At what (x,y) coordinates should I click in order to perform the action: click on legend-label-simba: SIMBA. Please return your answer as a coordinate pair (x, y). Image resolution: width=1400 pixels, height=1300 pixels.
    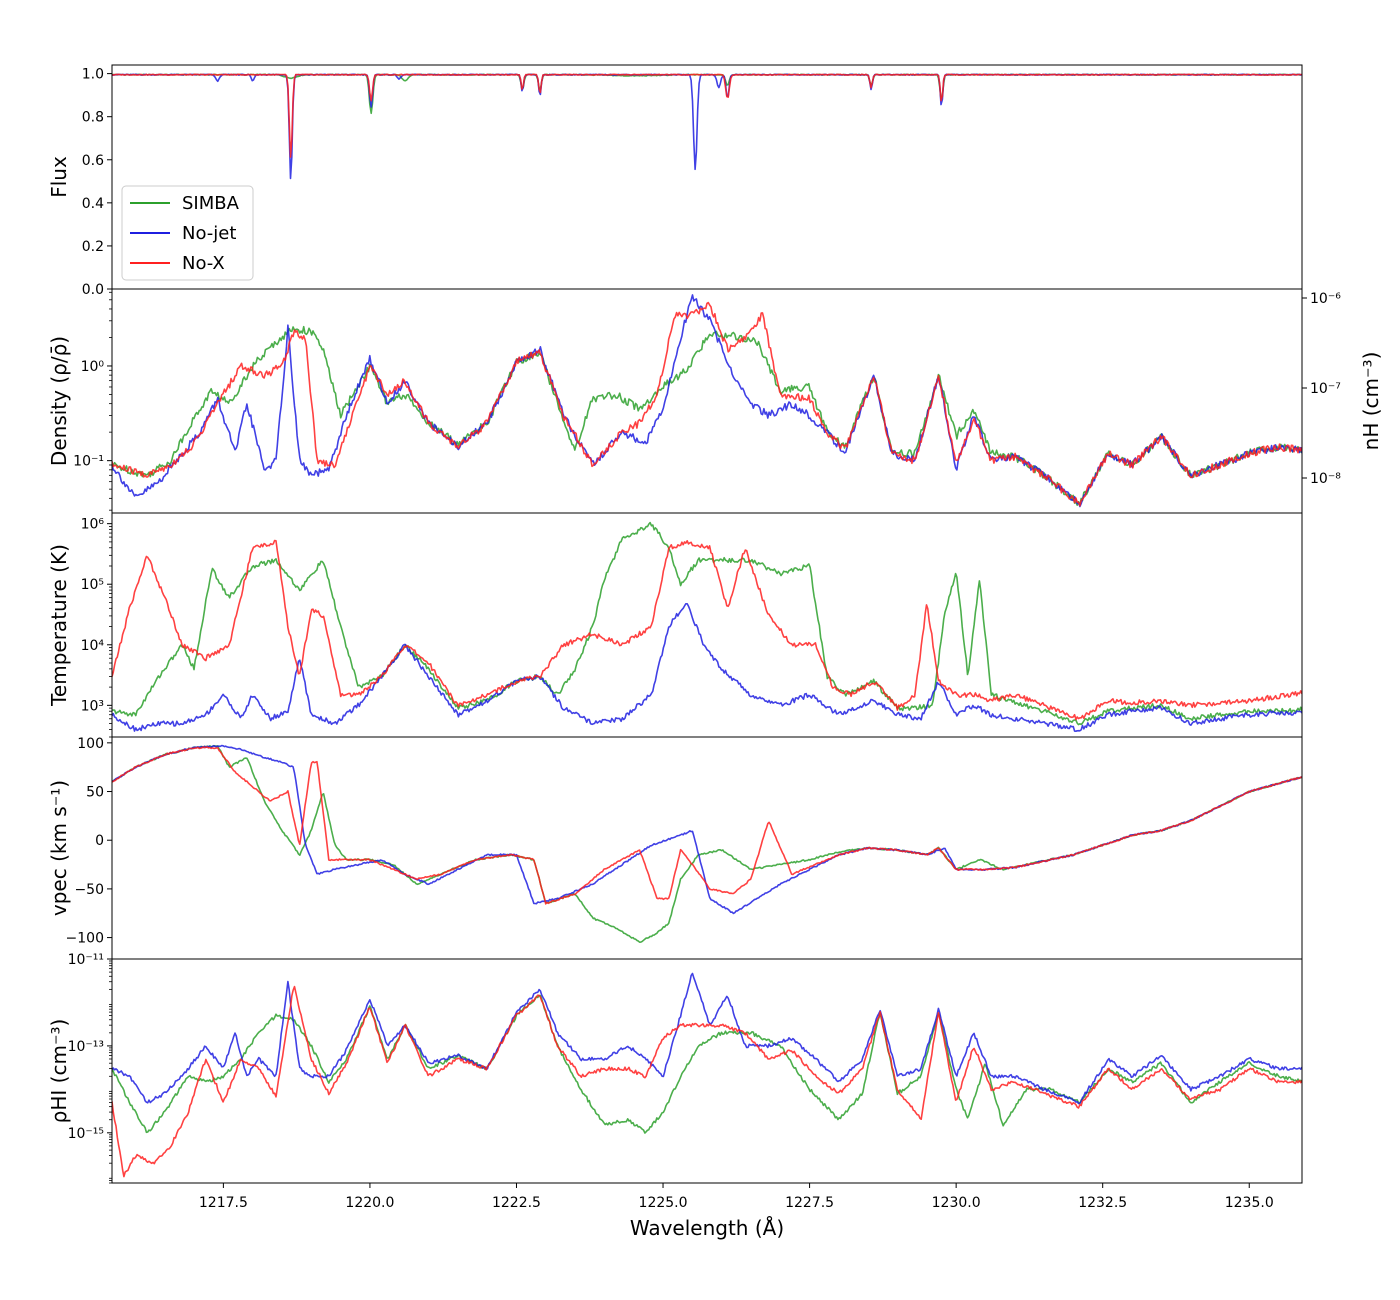
    Looking at the image, I should click on (211, 203).